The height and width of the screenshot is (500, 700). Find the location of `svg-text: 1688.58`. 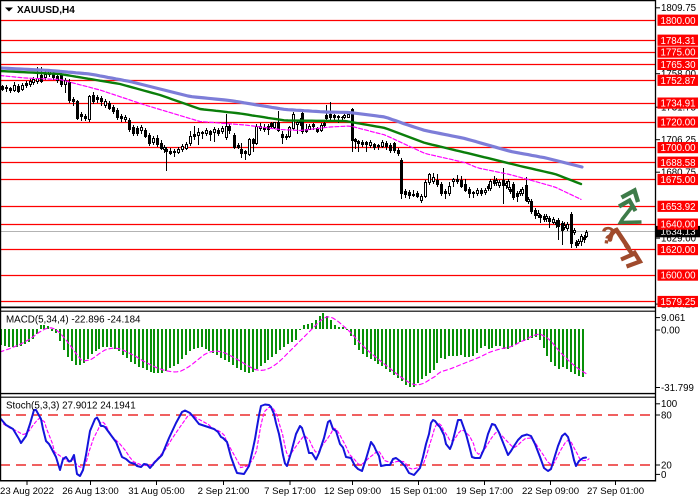

svg-text: 1688.58 is located at coordinates (678, 163).